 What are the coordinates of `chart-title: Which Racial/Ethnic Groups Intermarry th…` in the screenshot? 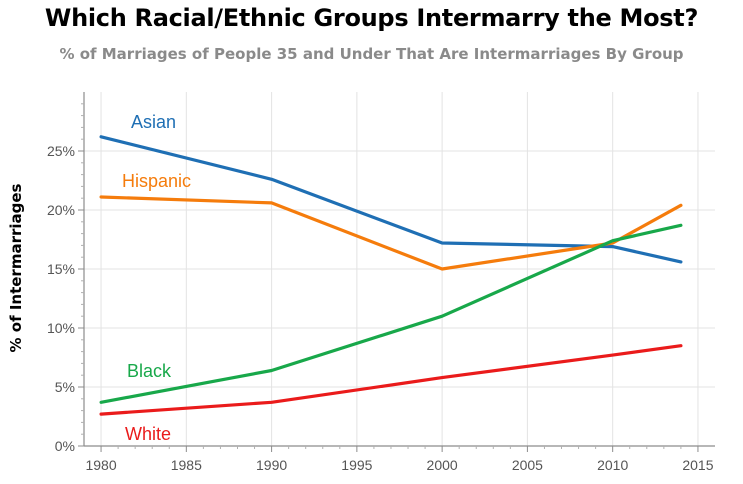 It's located at (371, 18).